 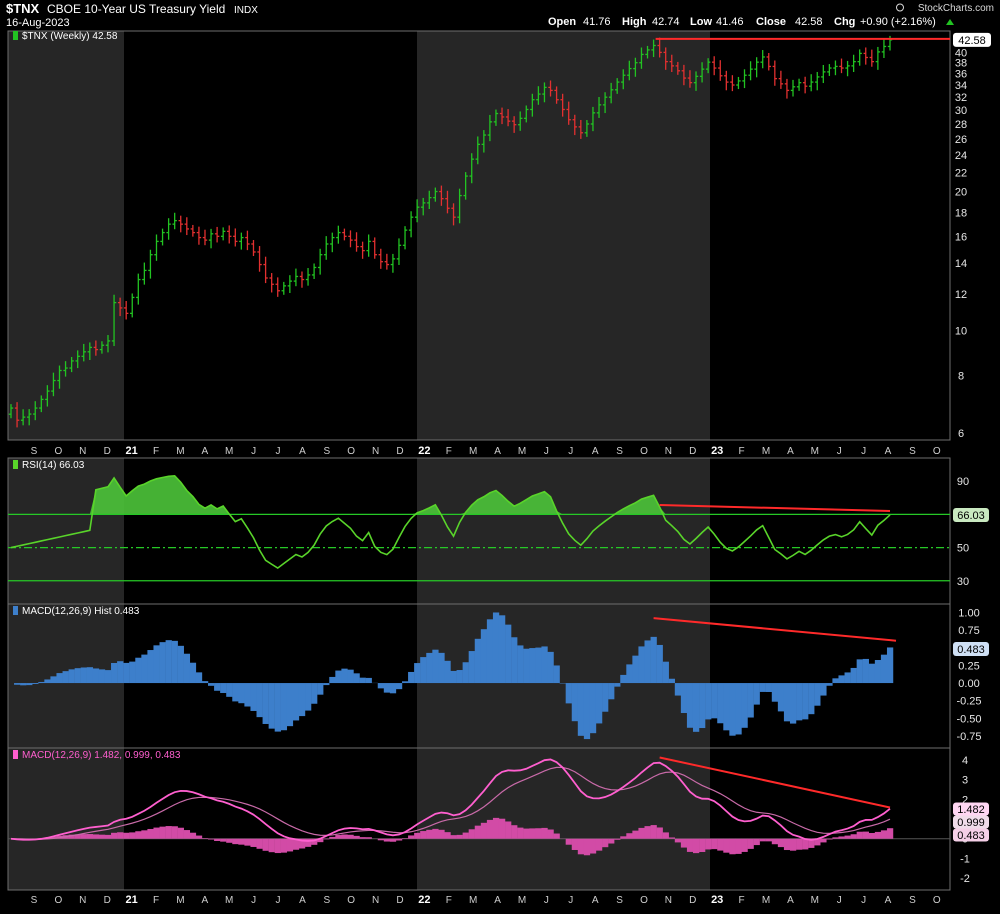 What do you see at coordinates (449, 451) in the screenshot?
I see `price-axis-month-17: F` at bounding box center [449, 451].